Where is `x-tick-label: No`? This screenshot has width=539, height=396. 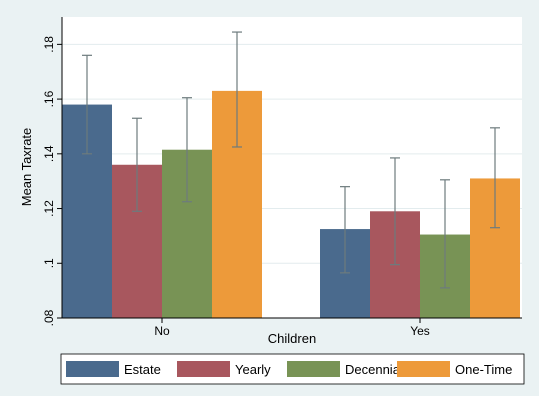
x-tick-label: No is located at coordinates (162, 331).